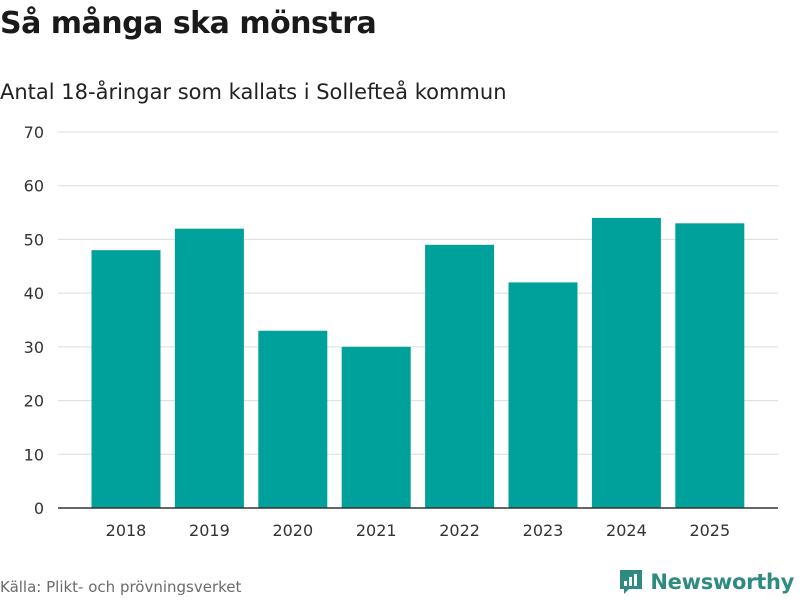 The height and width of the screenshot is (600, 800). What do you see at coordinates (292, 530) in the screenshot?
I see `x-tick-label: 2020` at bounding box center [292, 530].